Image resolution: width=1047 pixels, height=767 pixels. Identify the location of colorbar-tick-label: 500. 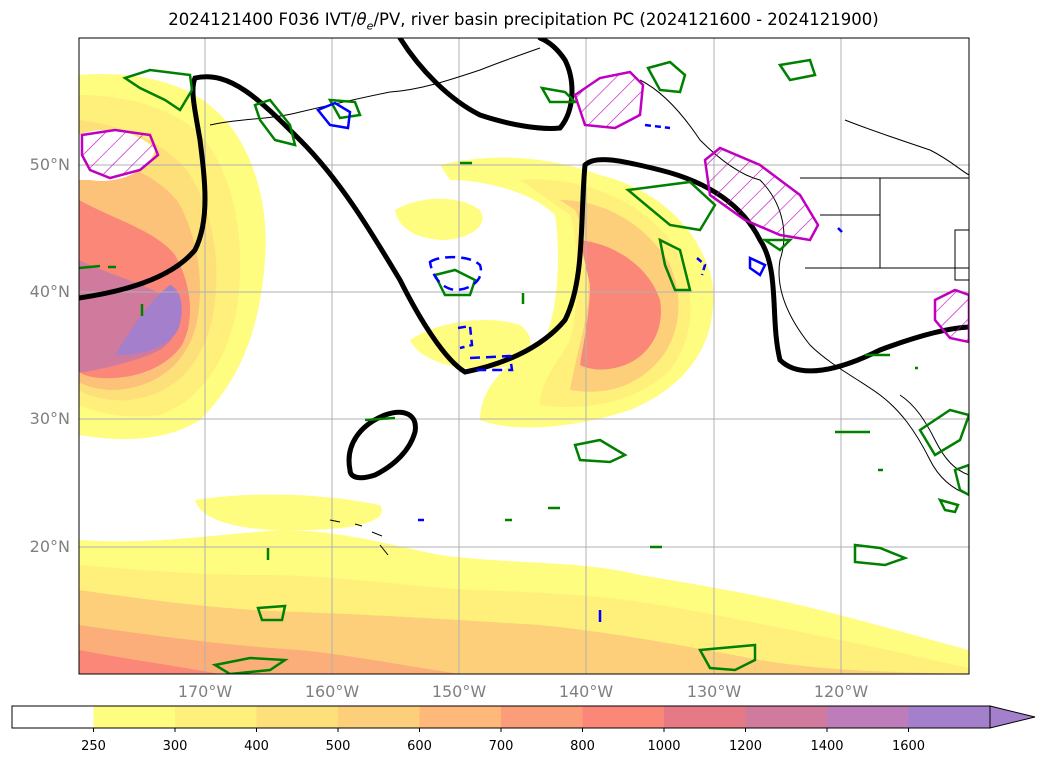
(338, 746).